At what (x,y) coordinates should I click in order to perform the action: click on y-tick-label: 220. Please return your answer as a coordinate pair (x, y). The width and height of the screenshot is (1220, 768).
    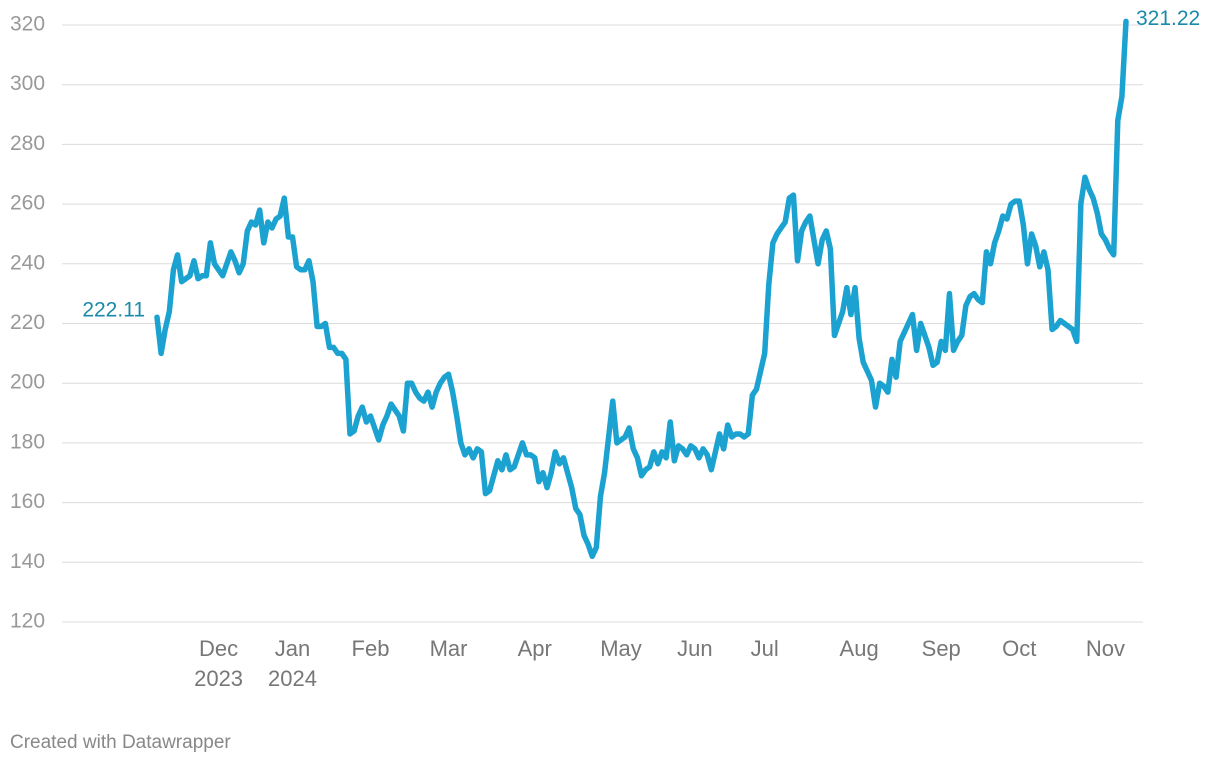
    Looking at the image, I should click on (27, 322).